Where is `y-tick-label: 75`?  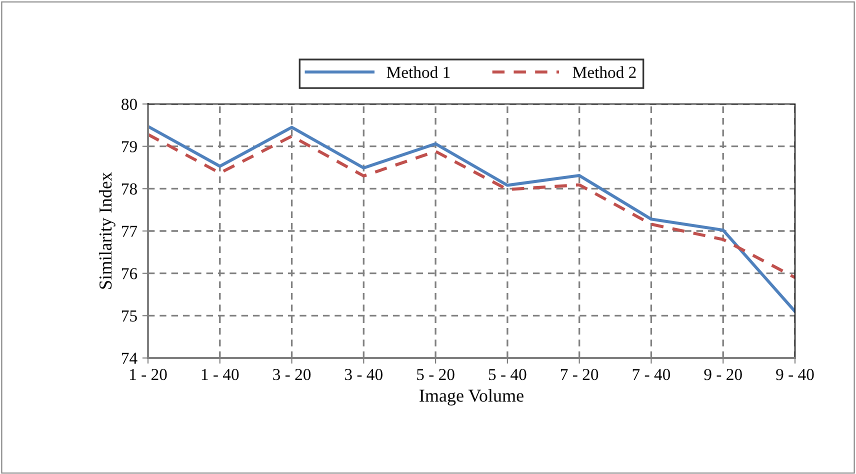
y-tick-label: 75 is located at coordinates (129, 316).